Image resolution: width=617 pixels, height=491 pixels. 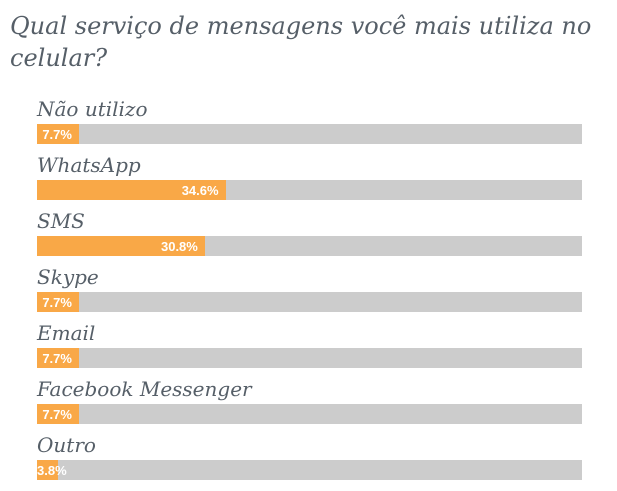 What do you see at coordinates (92, 109) in the screenshot?
I see `poll-option-label: Não utilizo` at bounding box center [92, 109].